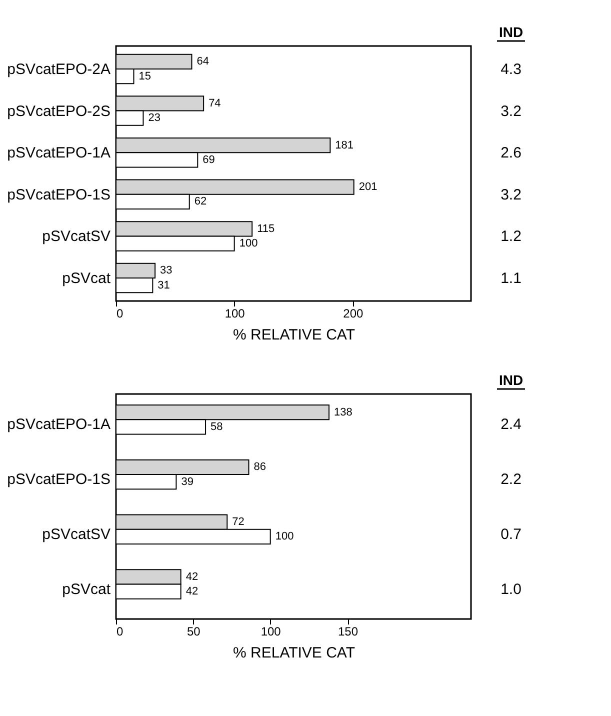 This screenshot has height=716, width=611. What do you see at coordinates (368, 187) in the screenshot?
I see `data-label: 201` at bounding box center [368, 187].